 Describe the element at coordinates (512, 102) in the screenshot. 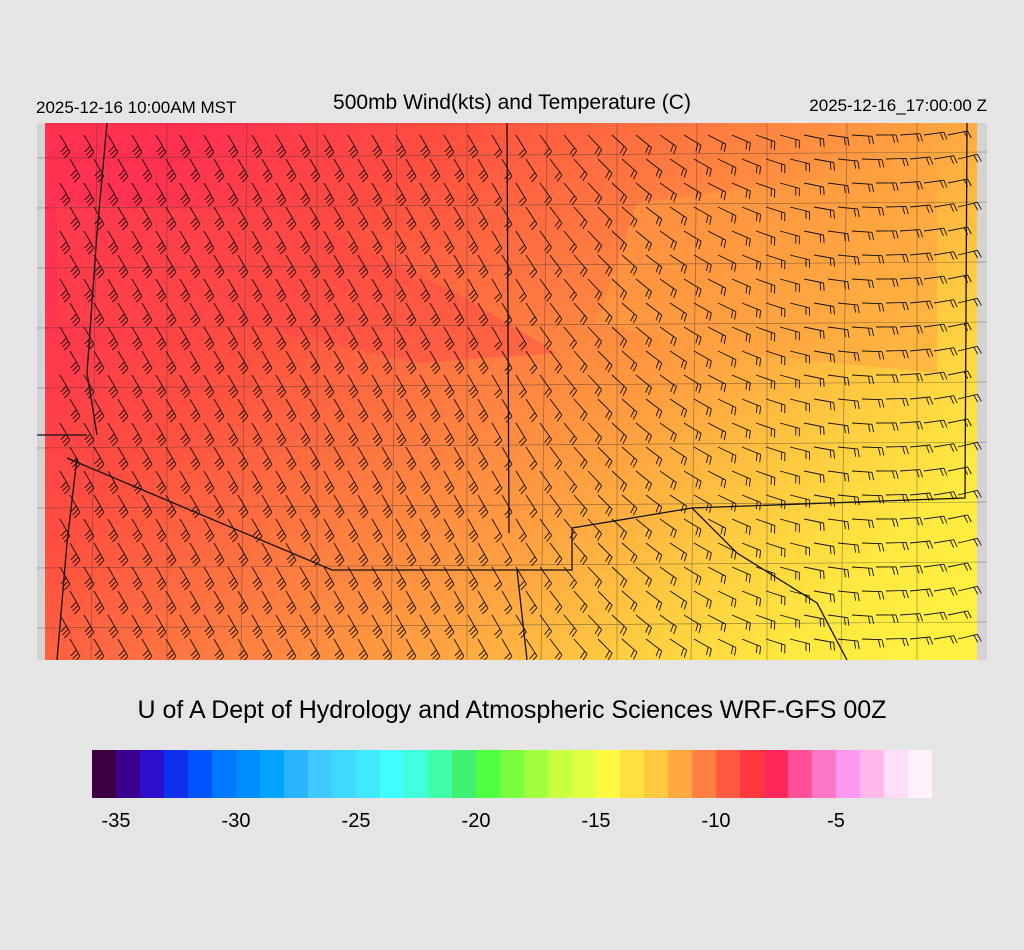

I see `map-title: 500mb Wind(kts) and Temperature (C)` at that location.